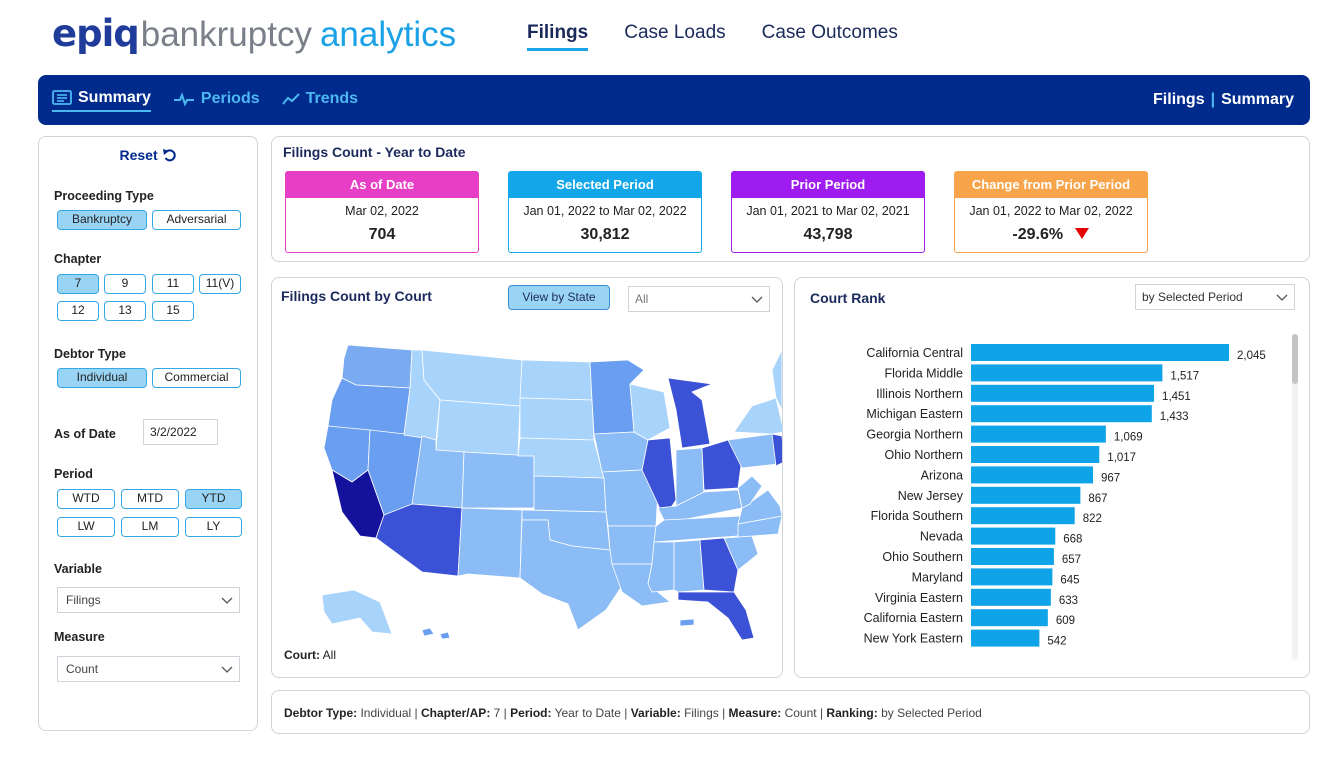 This screenshot has width=1339, height=767. I want to click on nav-case-outcomes: Case Outcomes, so click(829, 32).